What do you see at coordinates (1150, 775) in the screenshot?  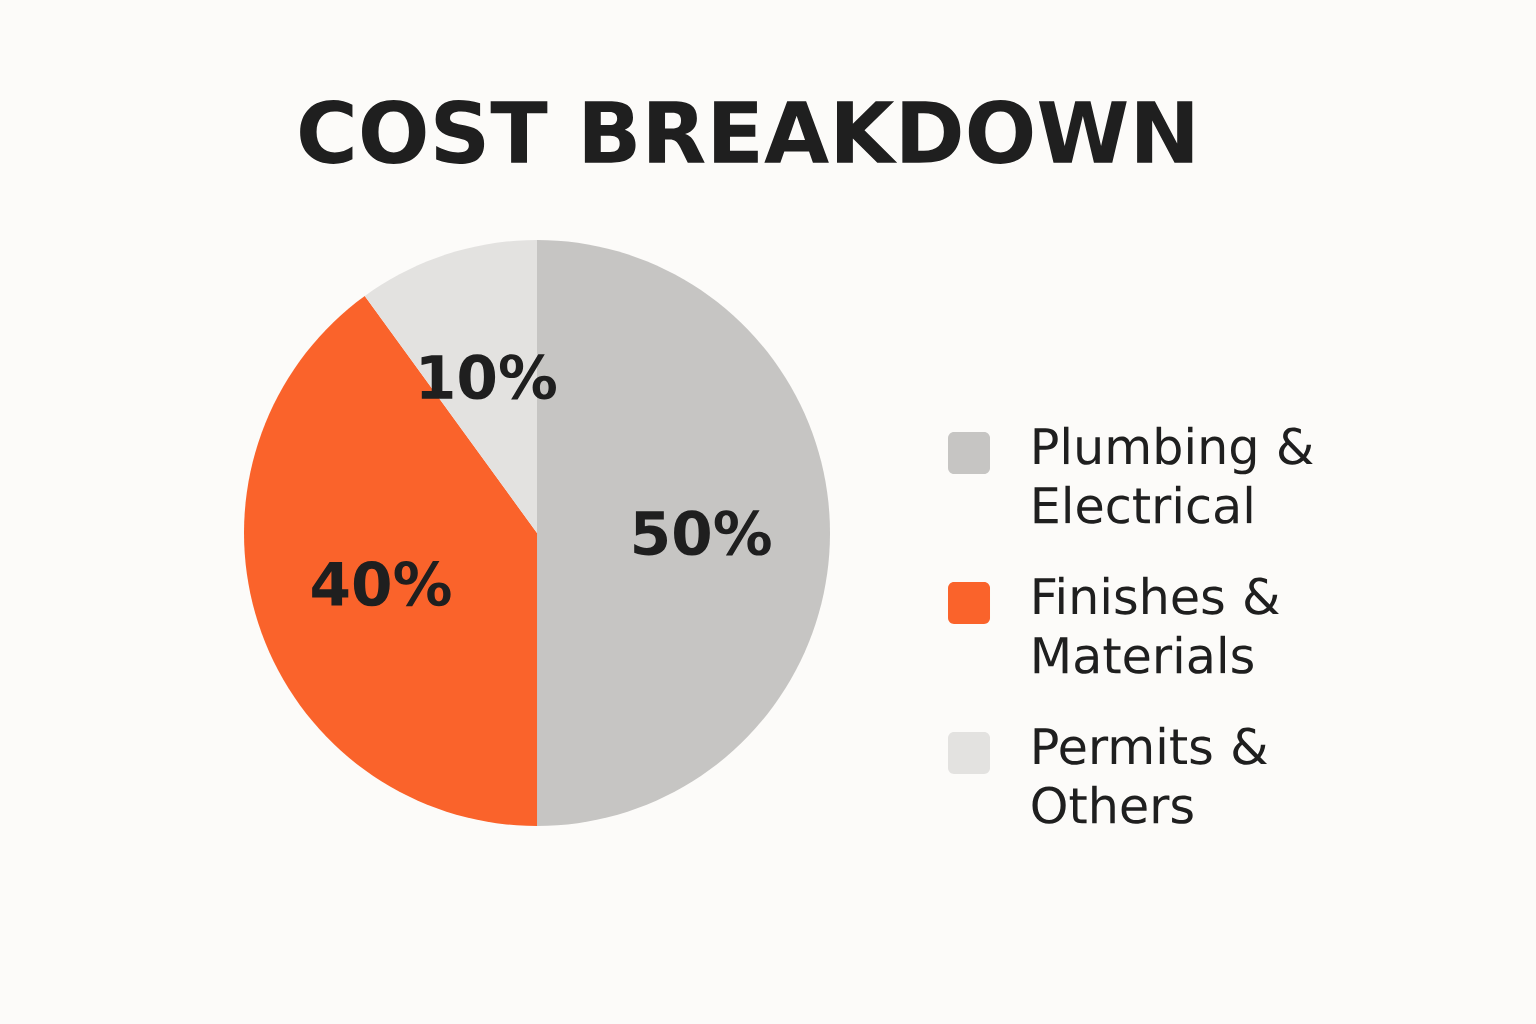 I see `legend-label: Permits & Others` at bounding box center [1150, 775].